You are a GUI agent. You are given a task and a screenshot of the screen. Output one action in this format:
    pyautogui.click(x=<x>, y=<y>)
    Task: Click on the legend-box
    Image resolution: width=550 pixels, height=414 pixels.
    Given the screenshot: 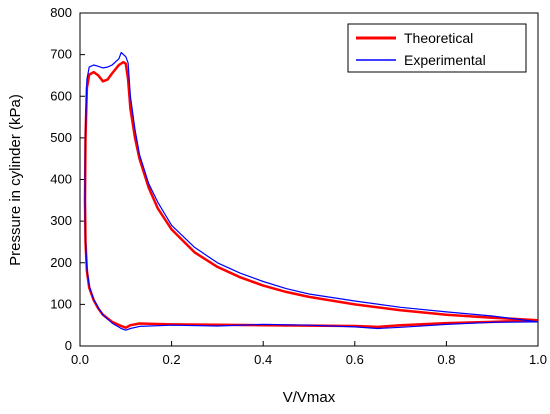 What is the action you would take?
    pyautogui.click(x=437, y=48)
    